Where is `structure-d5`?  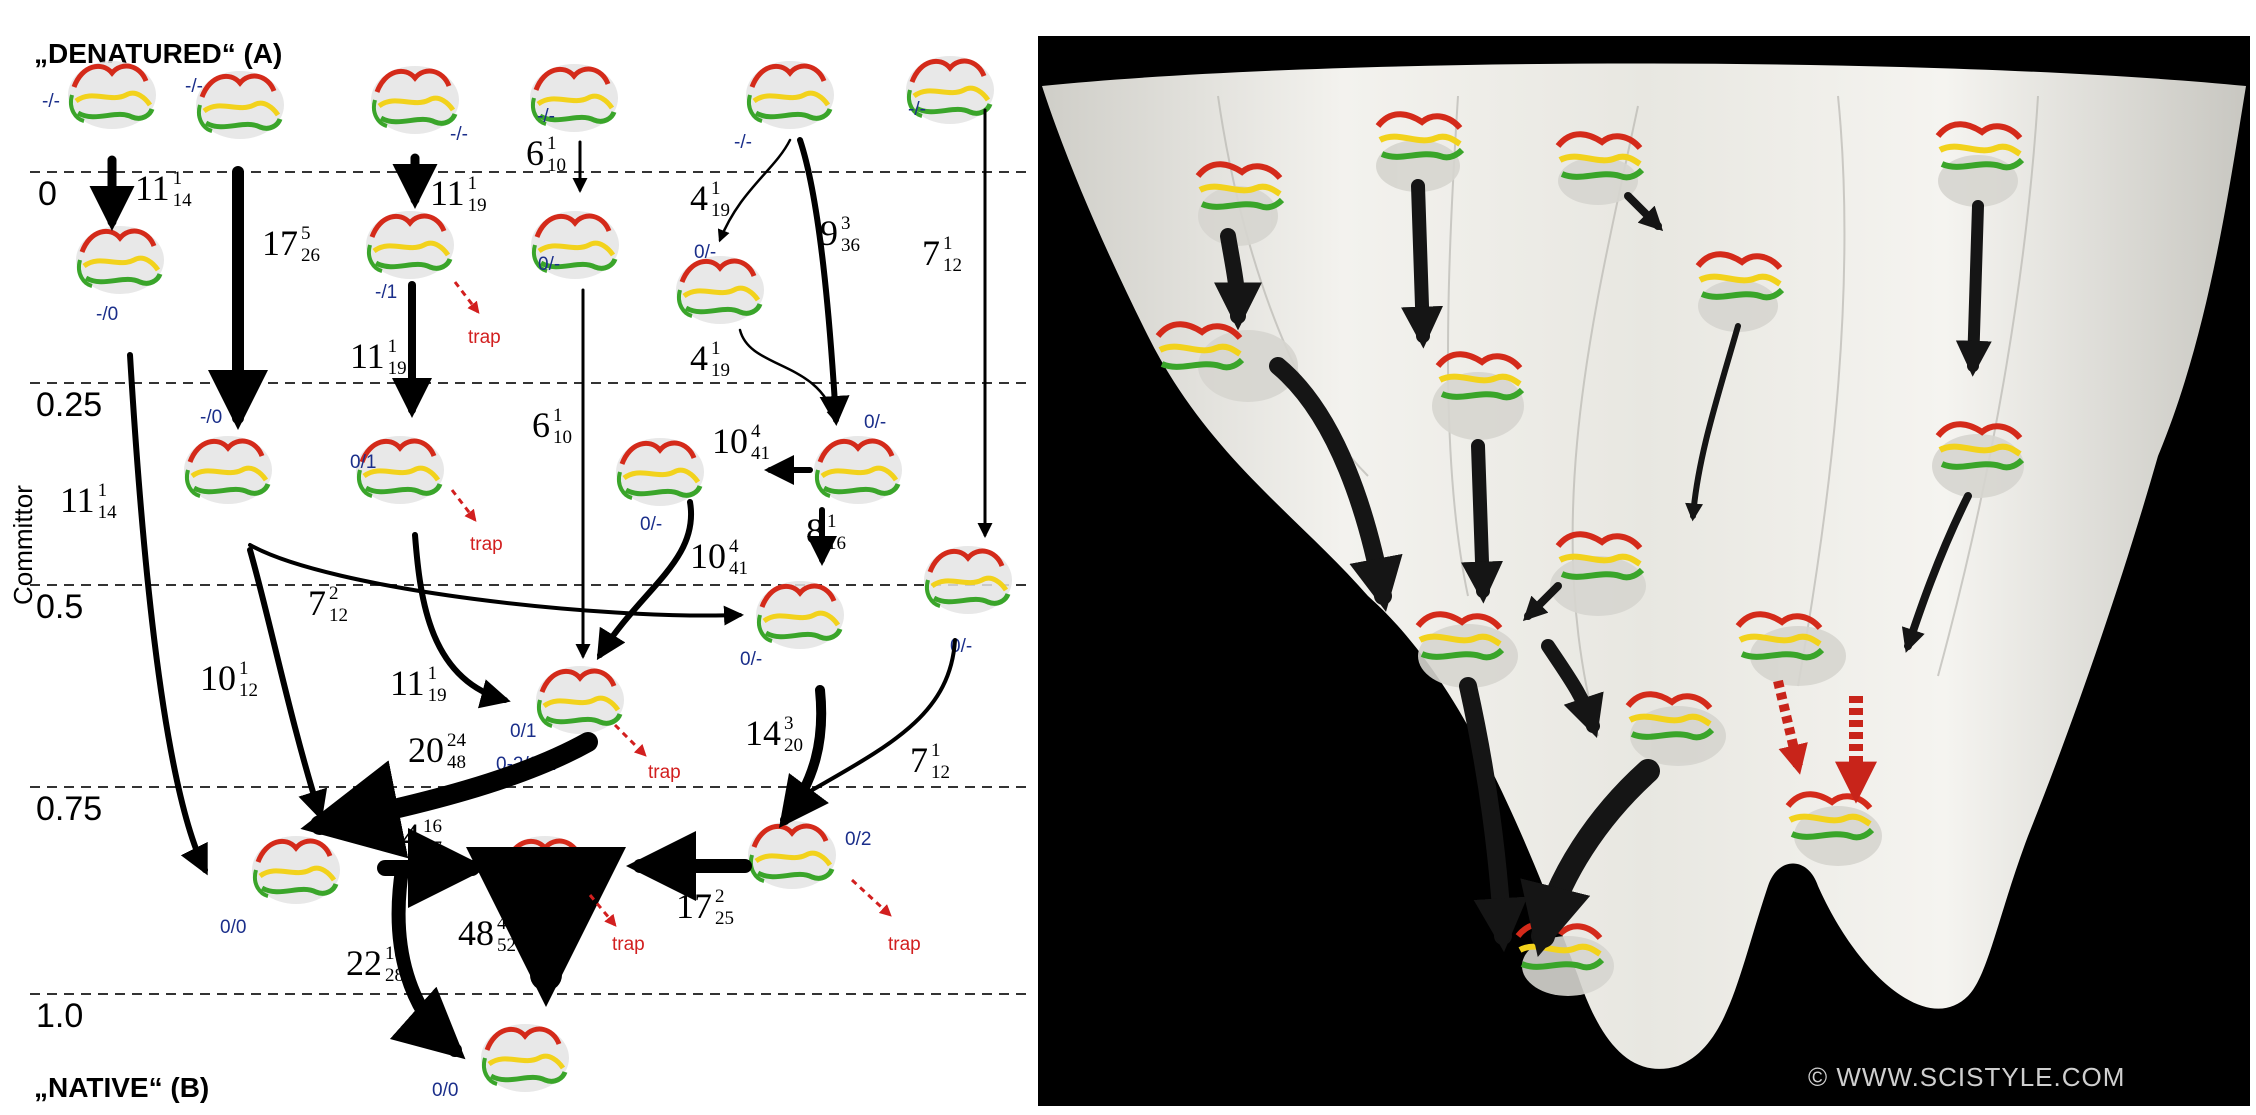 structure-d5 is located at coordinates (790, 95).